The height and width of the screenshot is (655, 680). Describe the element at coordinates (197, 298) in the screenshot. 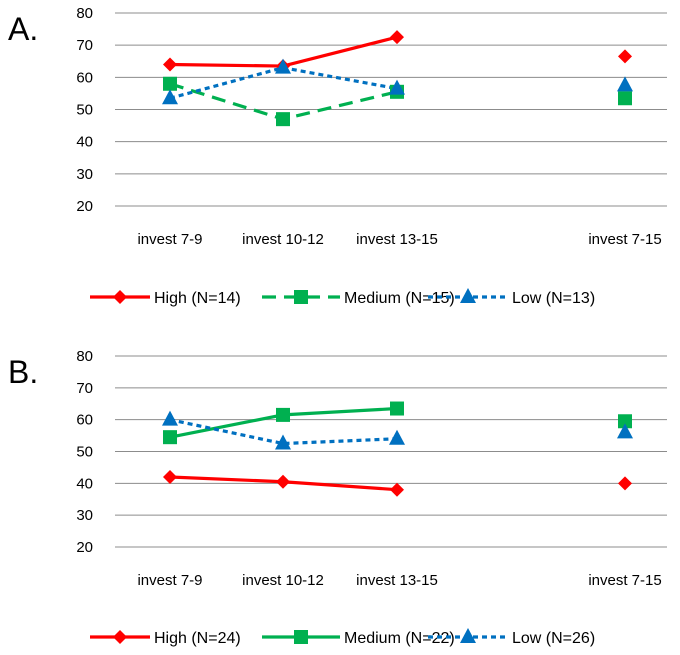

I see `legend-label: High (N=14)` at that location.